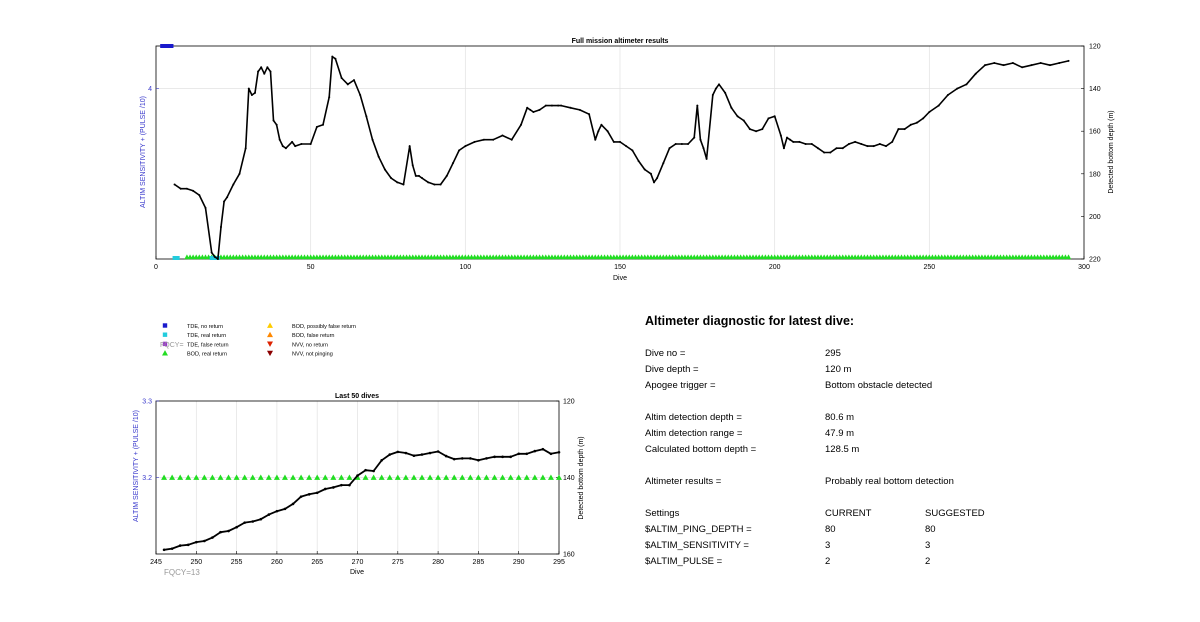 The image size is (1200, 622). Describe the element at coordinates (438, 562) in the screenshot. I see `x-tick-label: 280` at that location.